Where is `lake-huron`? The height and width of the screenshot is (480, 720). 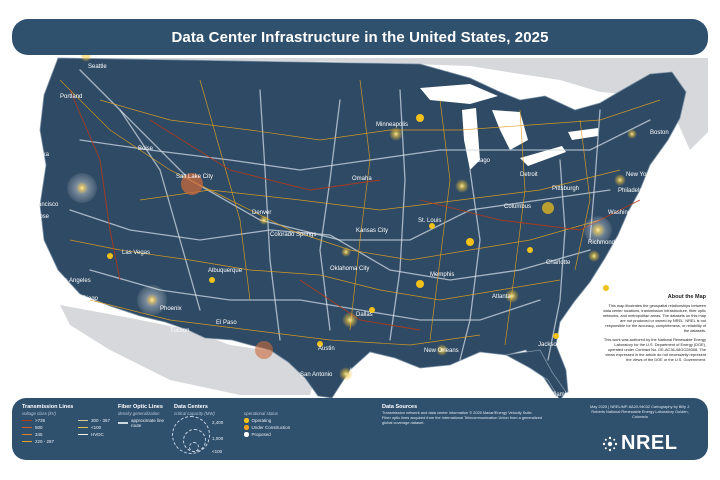 lake-huron is located at coordinates (510, 130).